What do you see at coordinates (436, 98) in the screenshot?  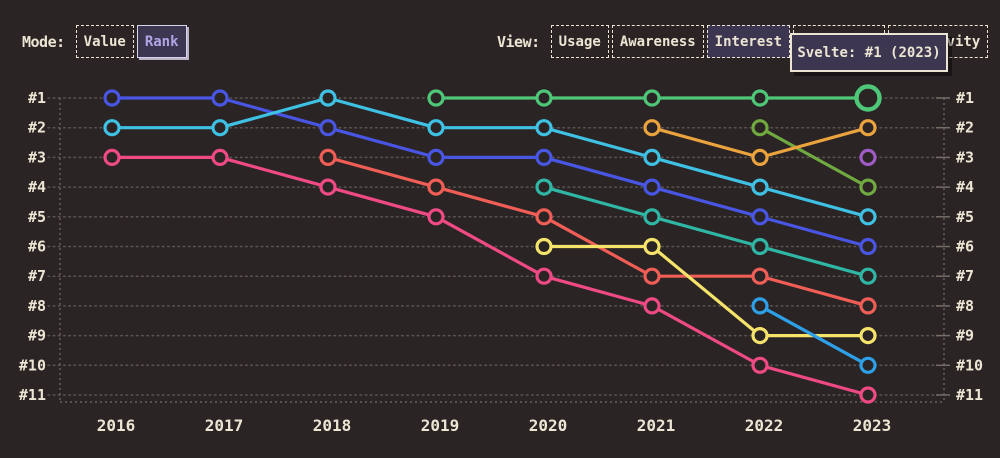 I see `point-svelte-green-2019` at bounding box center [436, 98].